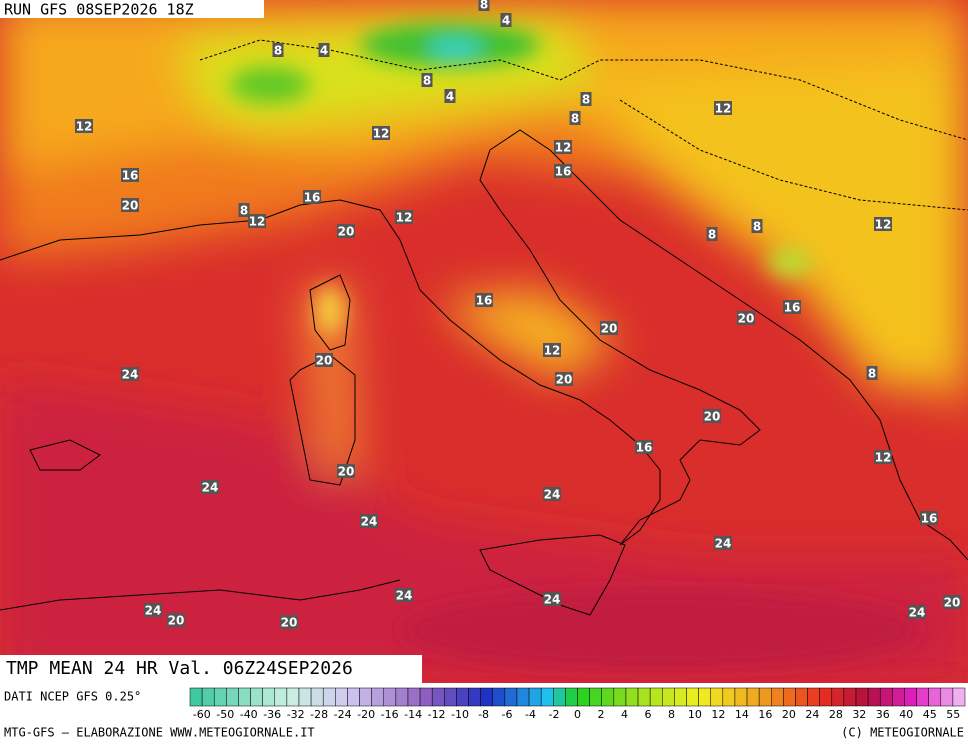 This screenshot has width=968, height=749. I want to click on colorbar-label: 28, so click(836, 714).